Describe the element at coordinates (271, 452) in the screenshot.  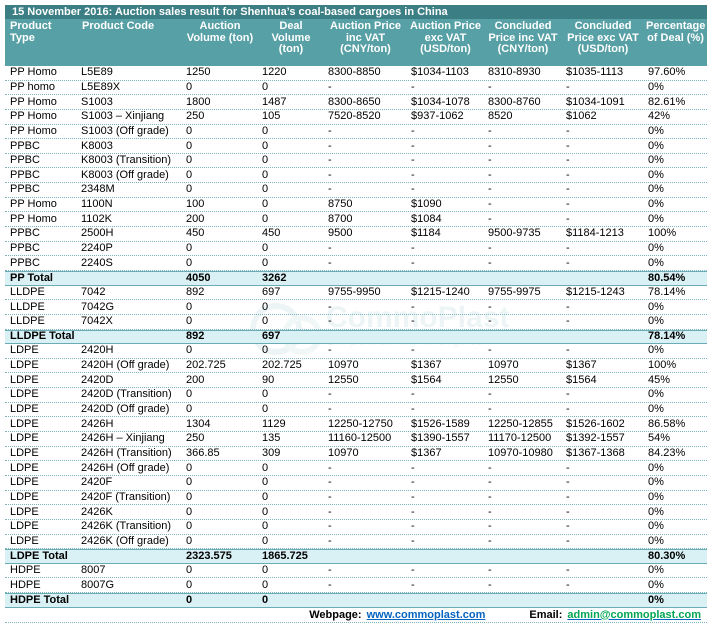
I see `cell-deal-volume: 309` at that location.